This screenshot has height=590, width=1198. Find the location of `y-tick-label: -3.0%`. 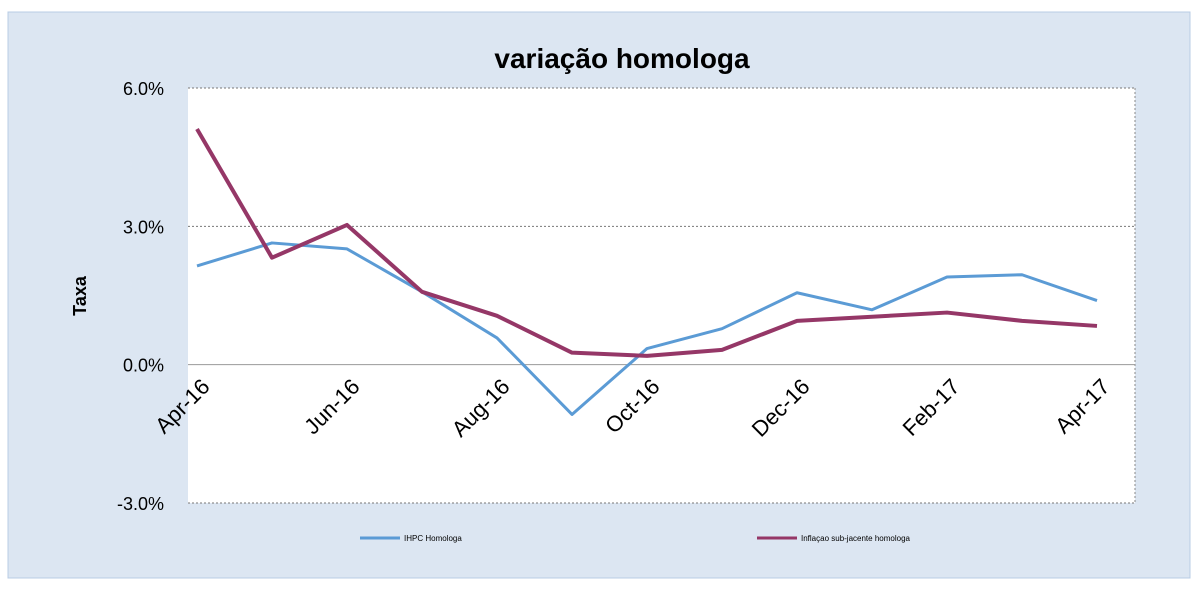

y-tick-label: -3.0% is located at coordinates (140, 504).